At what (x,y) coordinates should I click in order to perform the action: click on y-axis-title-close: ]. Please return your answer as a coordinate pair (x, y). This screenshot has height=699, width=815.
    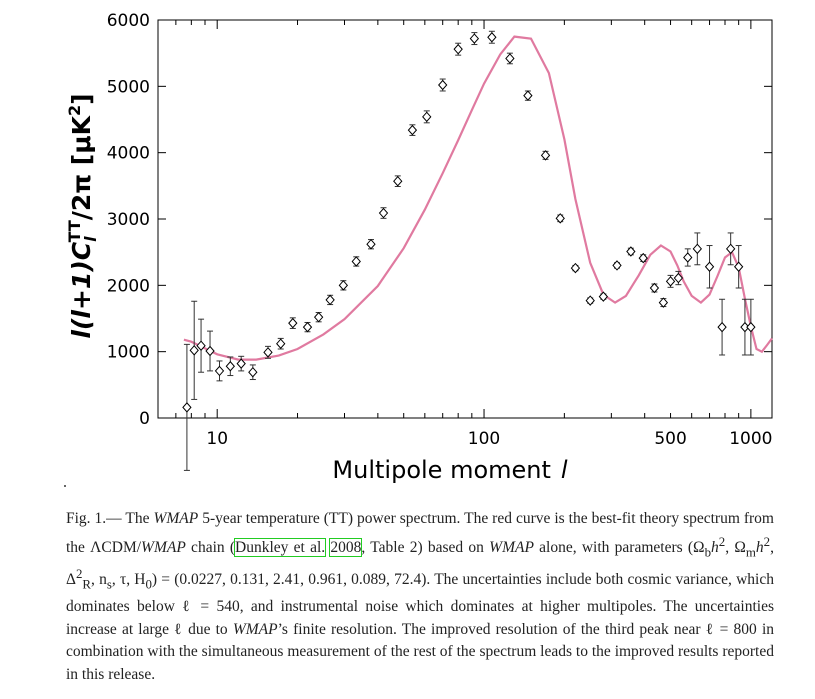
    Looking at the image, I should click on (81, 98).